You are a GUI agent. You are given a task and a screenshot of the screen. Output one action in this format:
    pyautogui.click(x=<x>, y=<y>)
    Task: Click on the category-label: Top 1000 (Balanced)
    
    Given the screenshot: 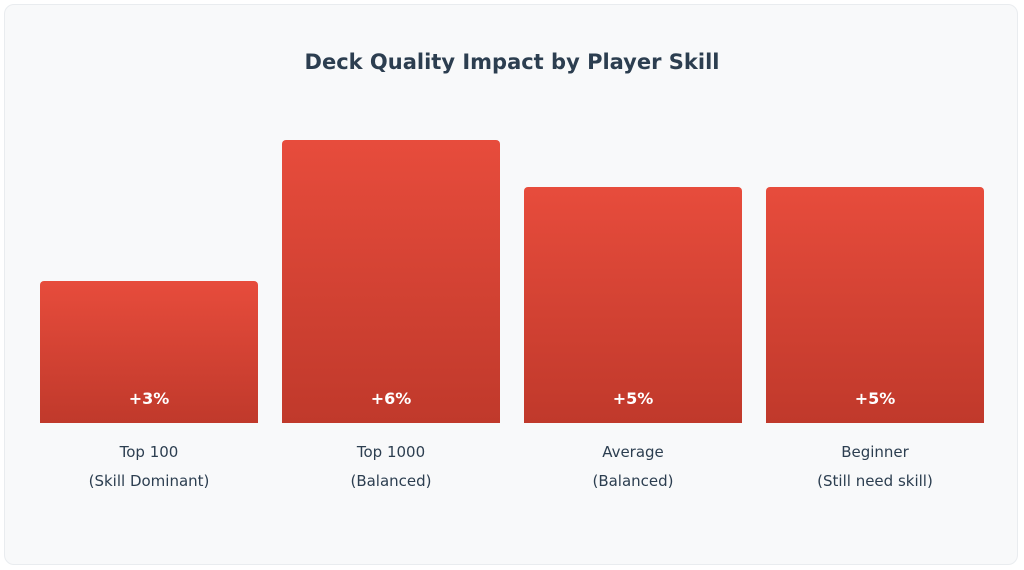 What is the action you would take?
    pyautogui.click(x=391, y=467)
    